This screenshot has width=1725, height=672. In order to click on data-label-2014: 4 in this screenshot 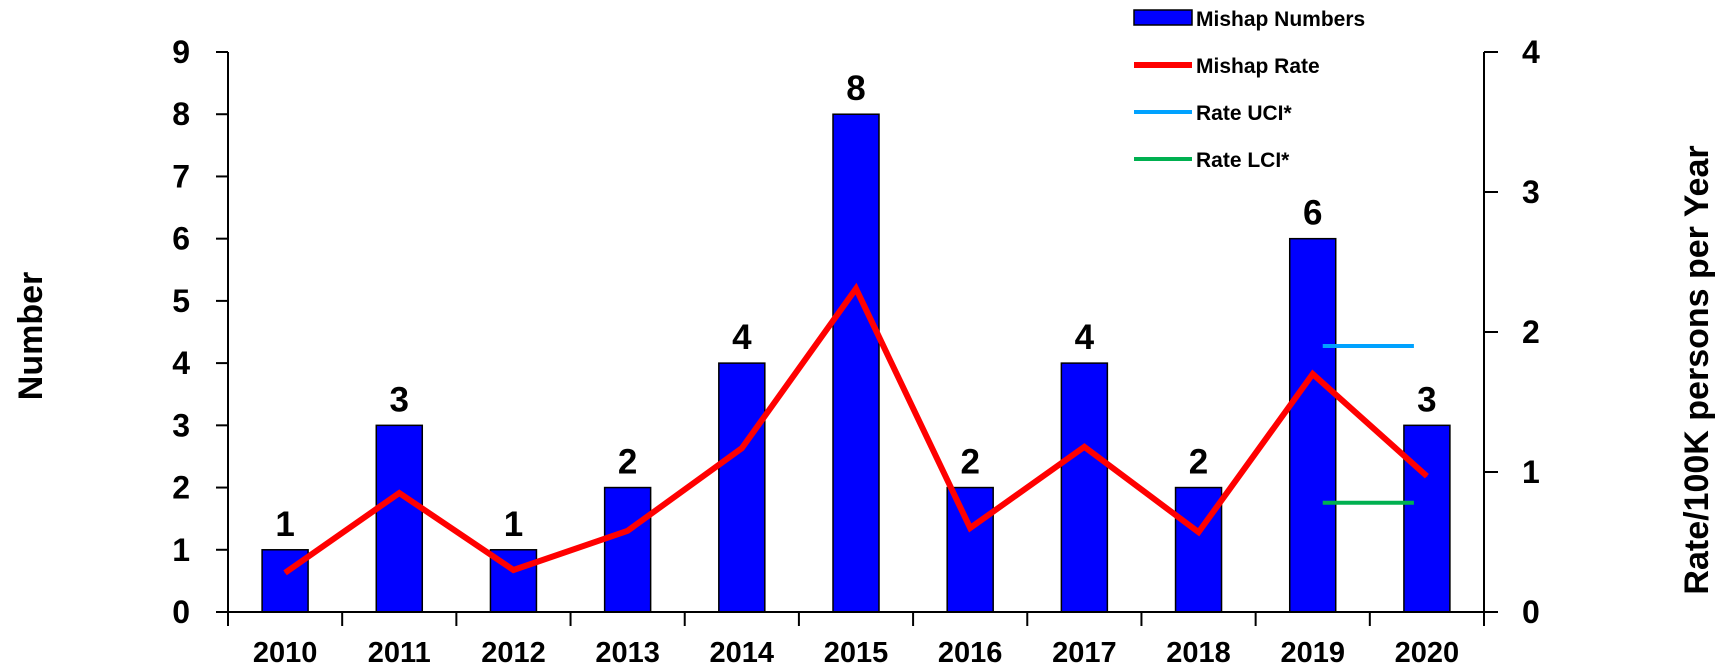, I will do `click(742, 337)`.